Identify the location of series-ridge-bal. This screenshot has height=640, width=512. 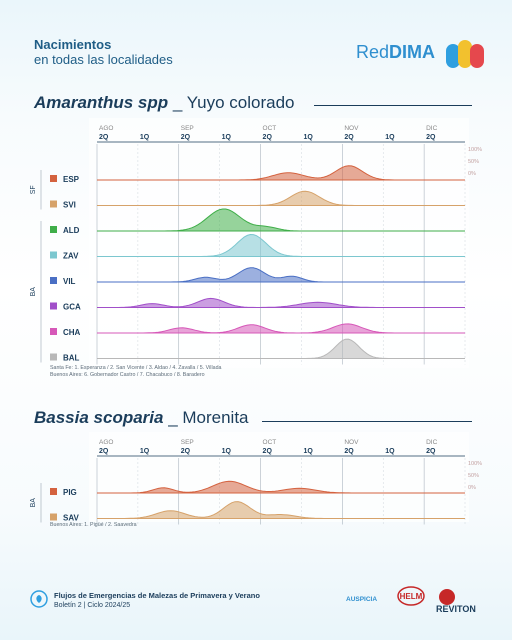
(281, 348).